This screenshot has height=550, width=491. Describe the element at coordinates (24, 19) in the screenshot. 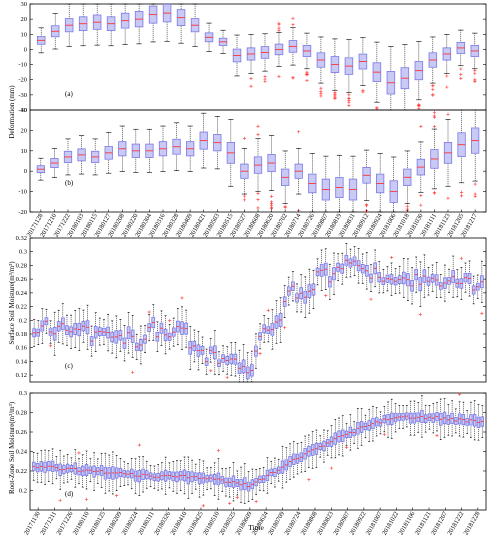

I see `y-tick-label: 20` at that location.